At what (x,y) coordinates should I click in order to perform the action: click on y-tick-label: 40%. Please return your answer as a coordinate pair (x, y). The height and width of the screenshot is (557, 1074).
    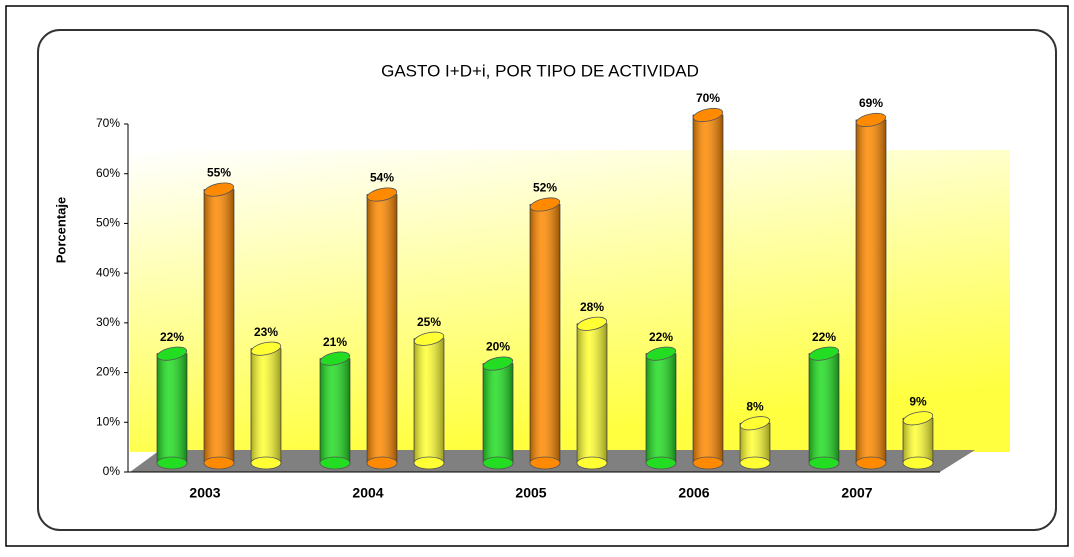
    Looking at the image, I should click on (108, 272).